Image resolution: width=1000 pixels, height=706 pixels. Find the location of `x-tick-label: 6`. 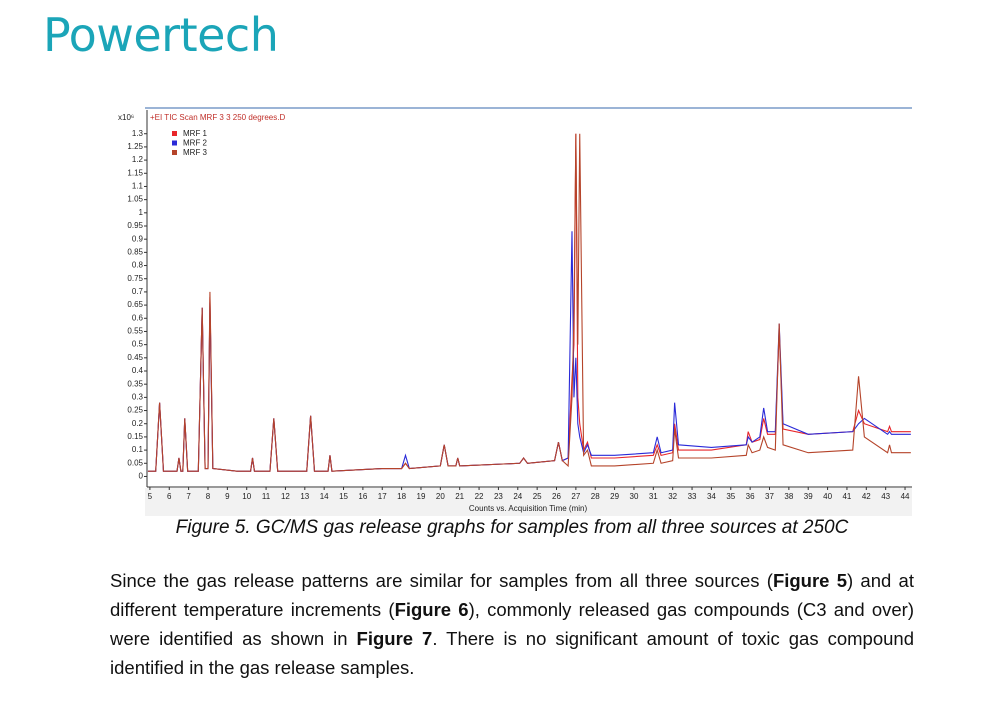

x-tick-label: 6 is located at coordinates (169, 496).